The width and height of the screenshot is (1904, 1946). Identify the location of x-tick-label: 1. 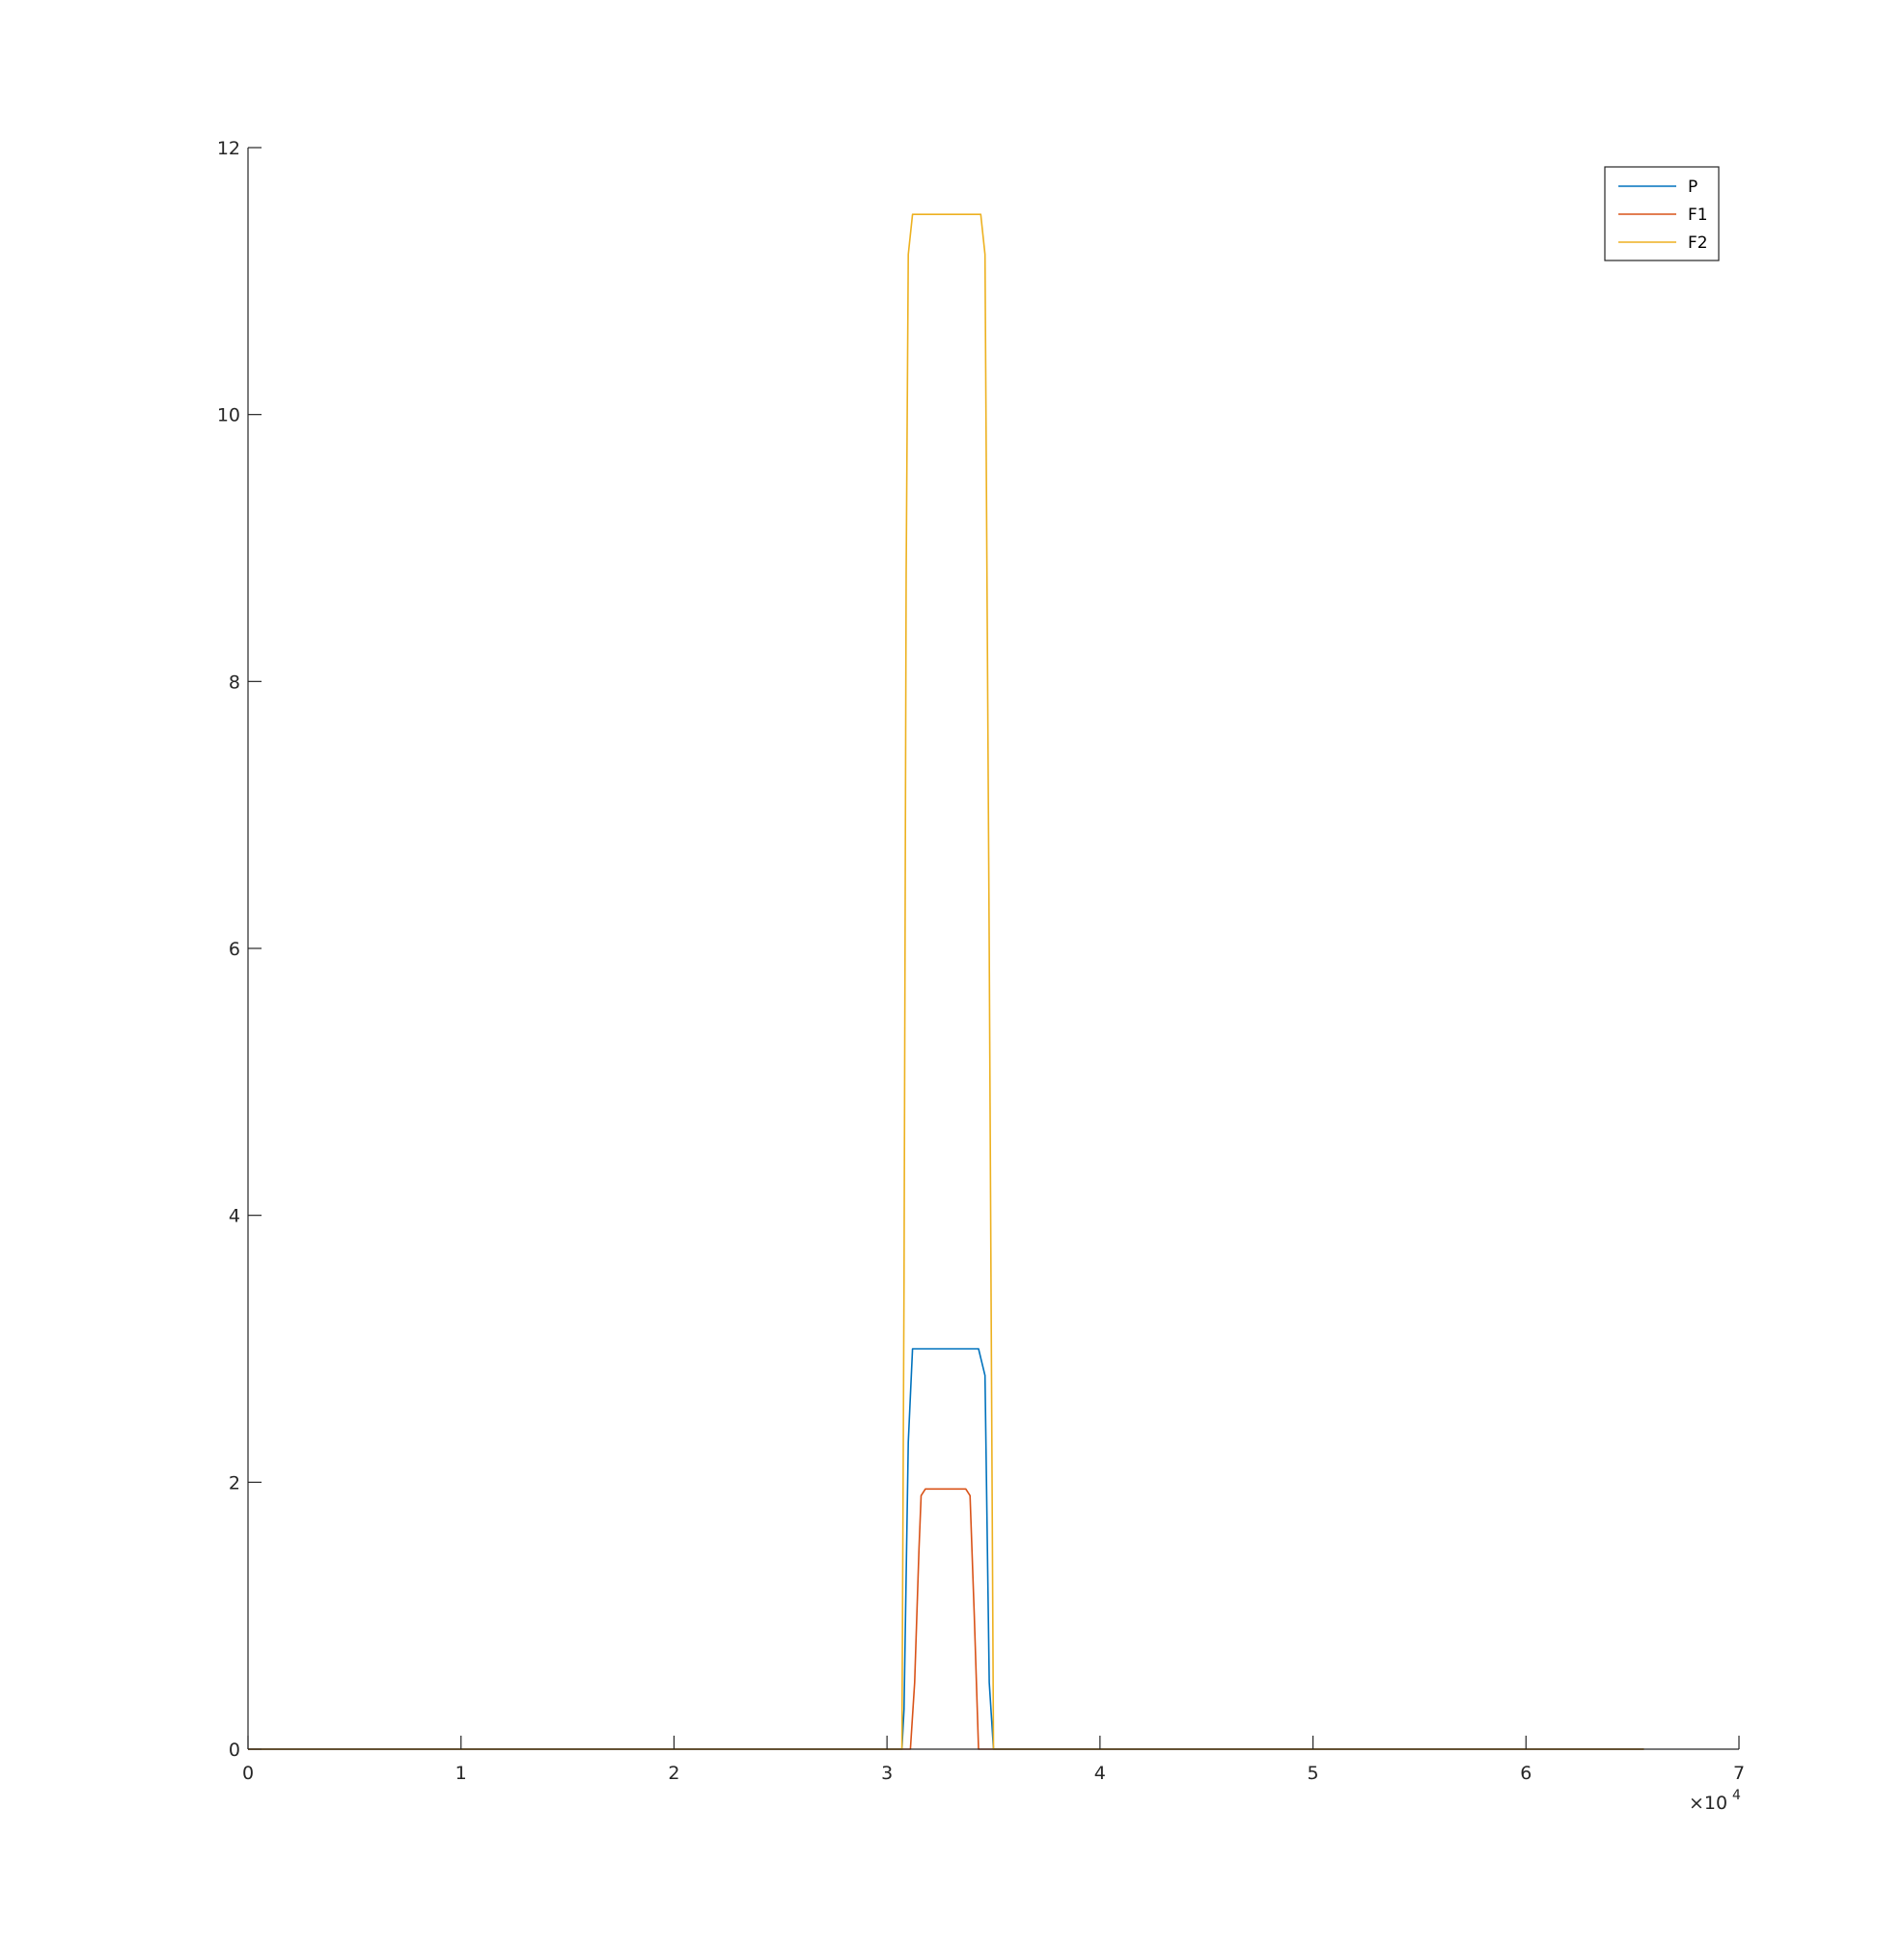
(461, 1773).